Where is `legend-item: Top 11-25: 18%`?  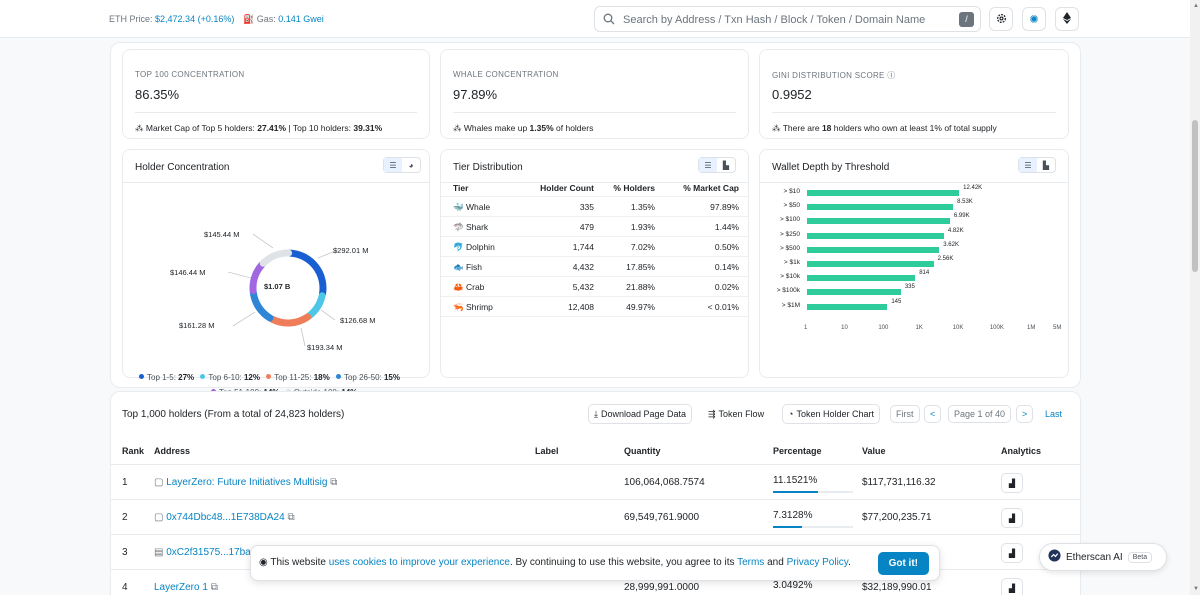
legend-item: Top 11-25: 18% is located at coordinates (299, 377).